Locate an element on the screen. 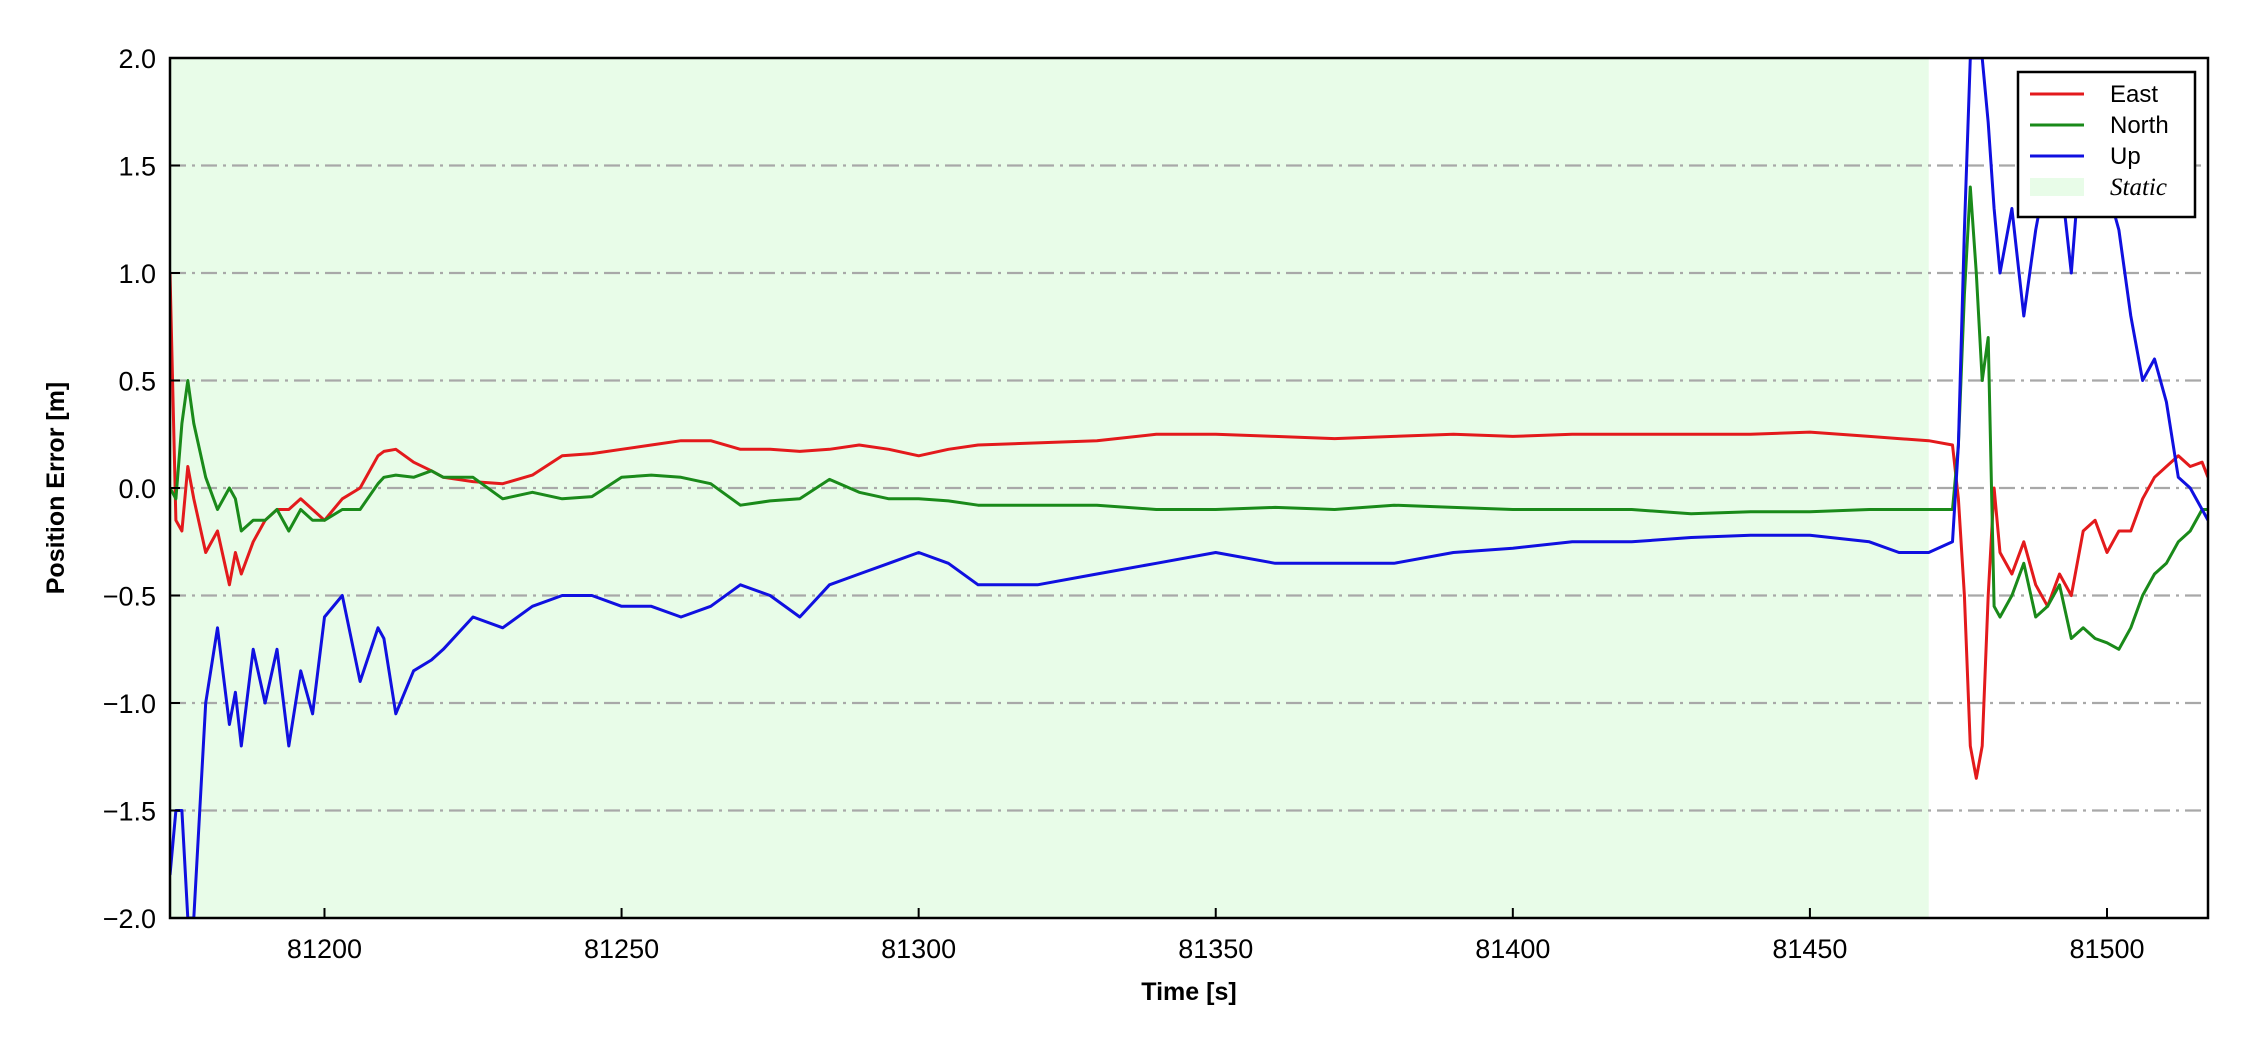  x-tick-label: 81500 is located at coordinates (2106, 949).